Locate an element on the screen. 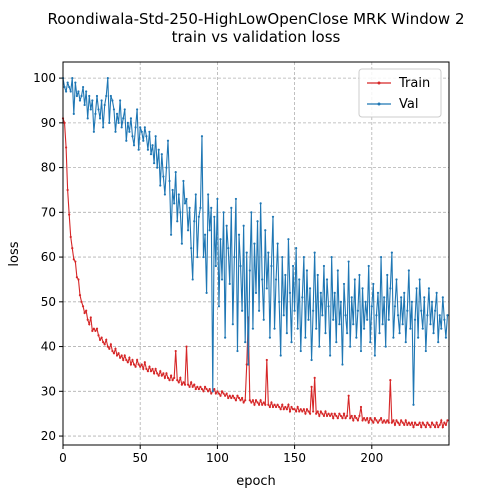 Image resolution: width=500 pixels, height=504 pixels. legend-marker is located at coordinates (379, 104).